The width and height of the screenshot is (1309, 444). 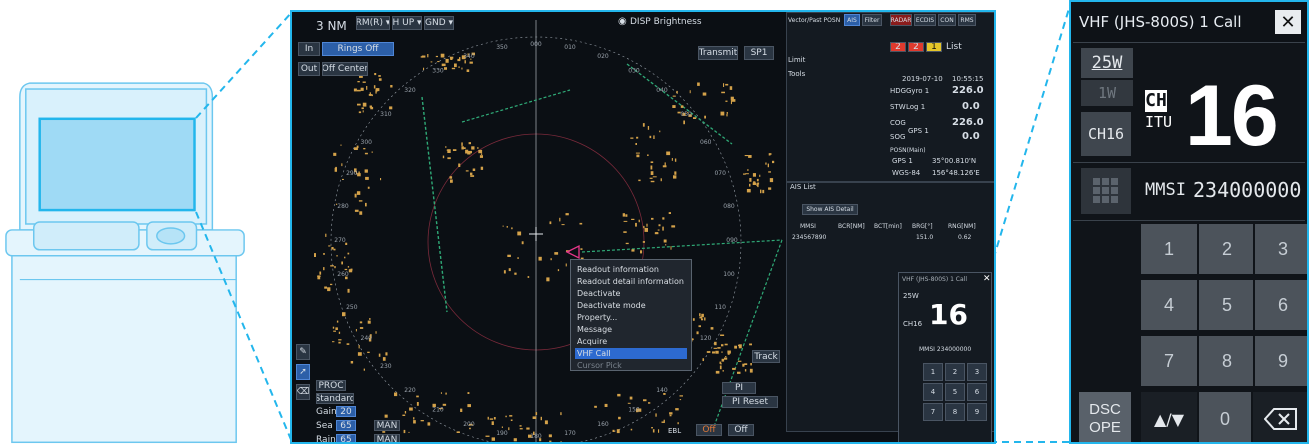 What do you see at coordinates (933, 392) in the screenshot?
I see `mini-key-4: 4` at bounding box center [933, 392].